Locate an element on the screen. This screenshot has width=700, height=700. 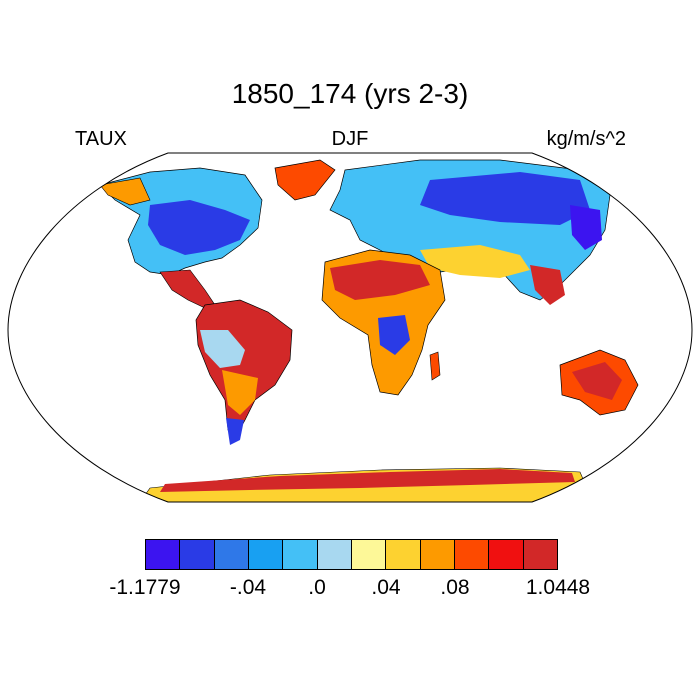
land-australia-interior is located at coordinates (597, 381).